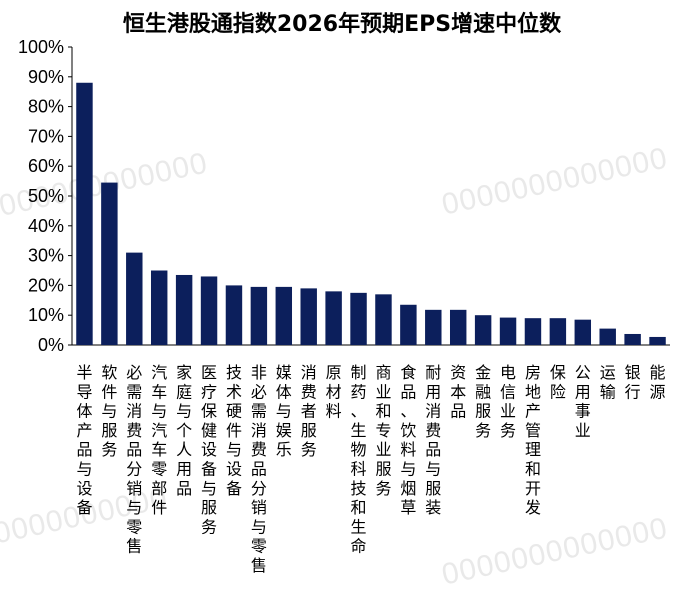 This screenshot has height=603, width=684. I want to click on x-tick-label: 能源, so click(658, 382).